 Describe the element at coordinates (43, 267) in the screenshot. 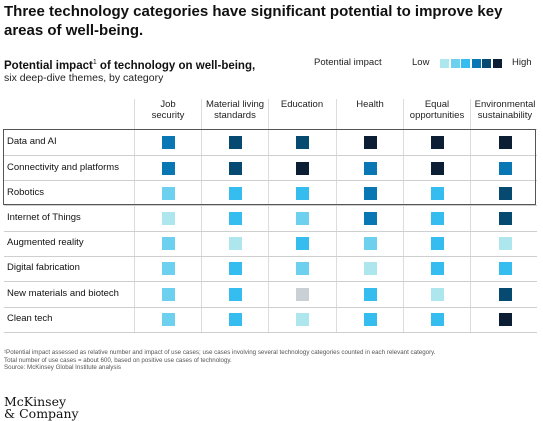

I see `row-label: Digital fabrication` at that location.